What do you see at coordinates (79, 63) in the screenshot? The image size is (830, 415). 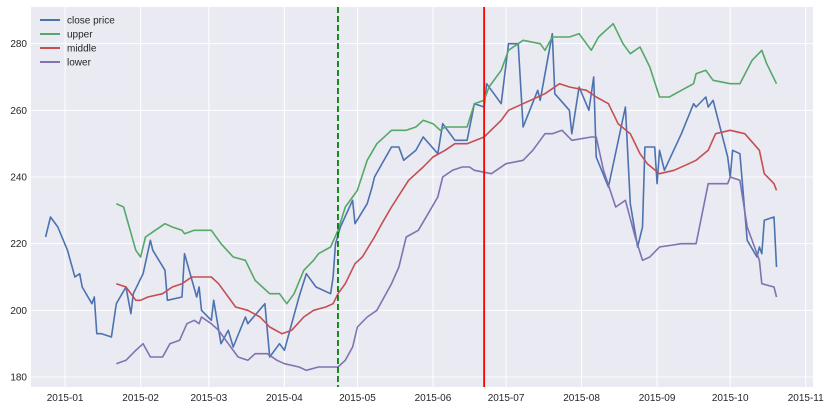 I see `legend-label: lower` at bounding box center [79, 63].